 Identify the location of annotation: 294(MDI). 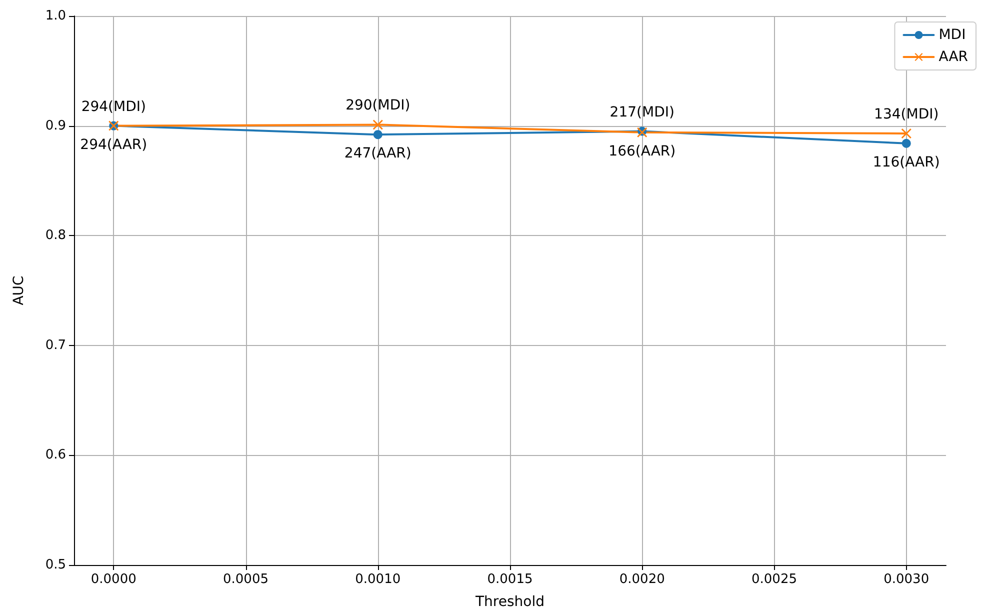
(113, 106).